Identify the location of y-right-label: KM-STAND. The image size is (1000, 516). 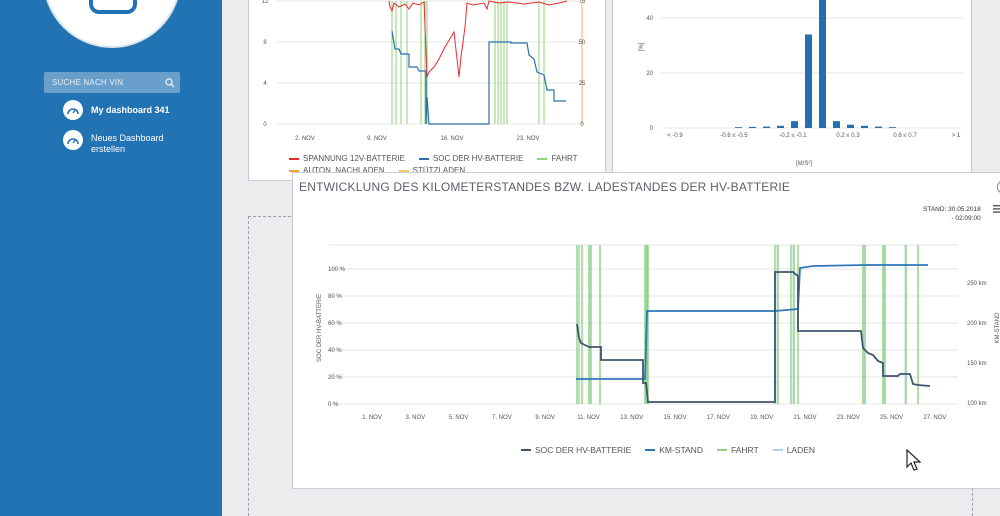
(997, 328).